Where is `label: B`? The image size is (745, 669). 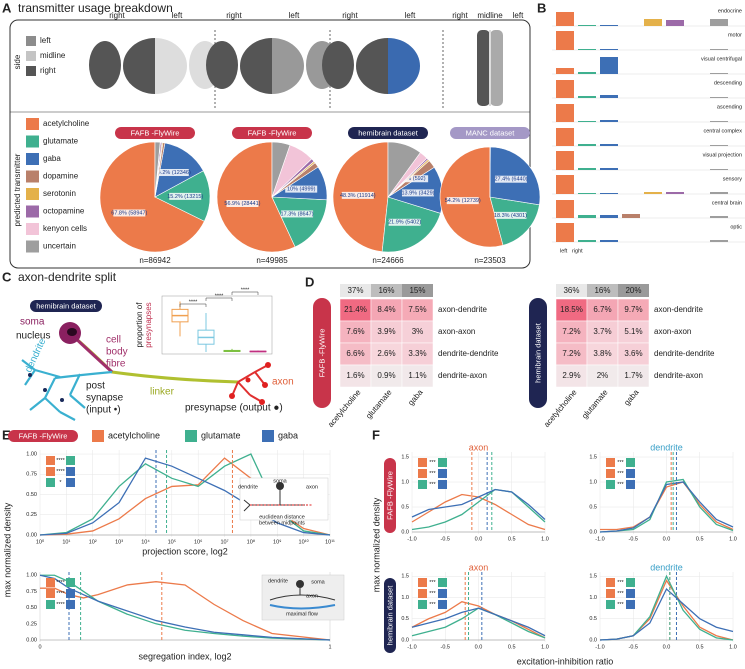 label: B is located at coordinates (541, 7).